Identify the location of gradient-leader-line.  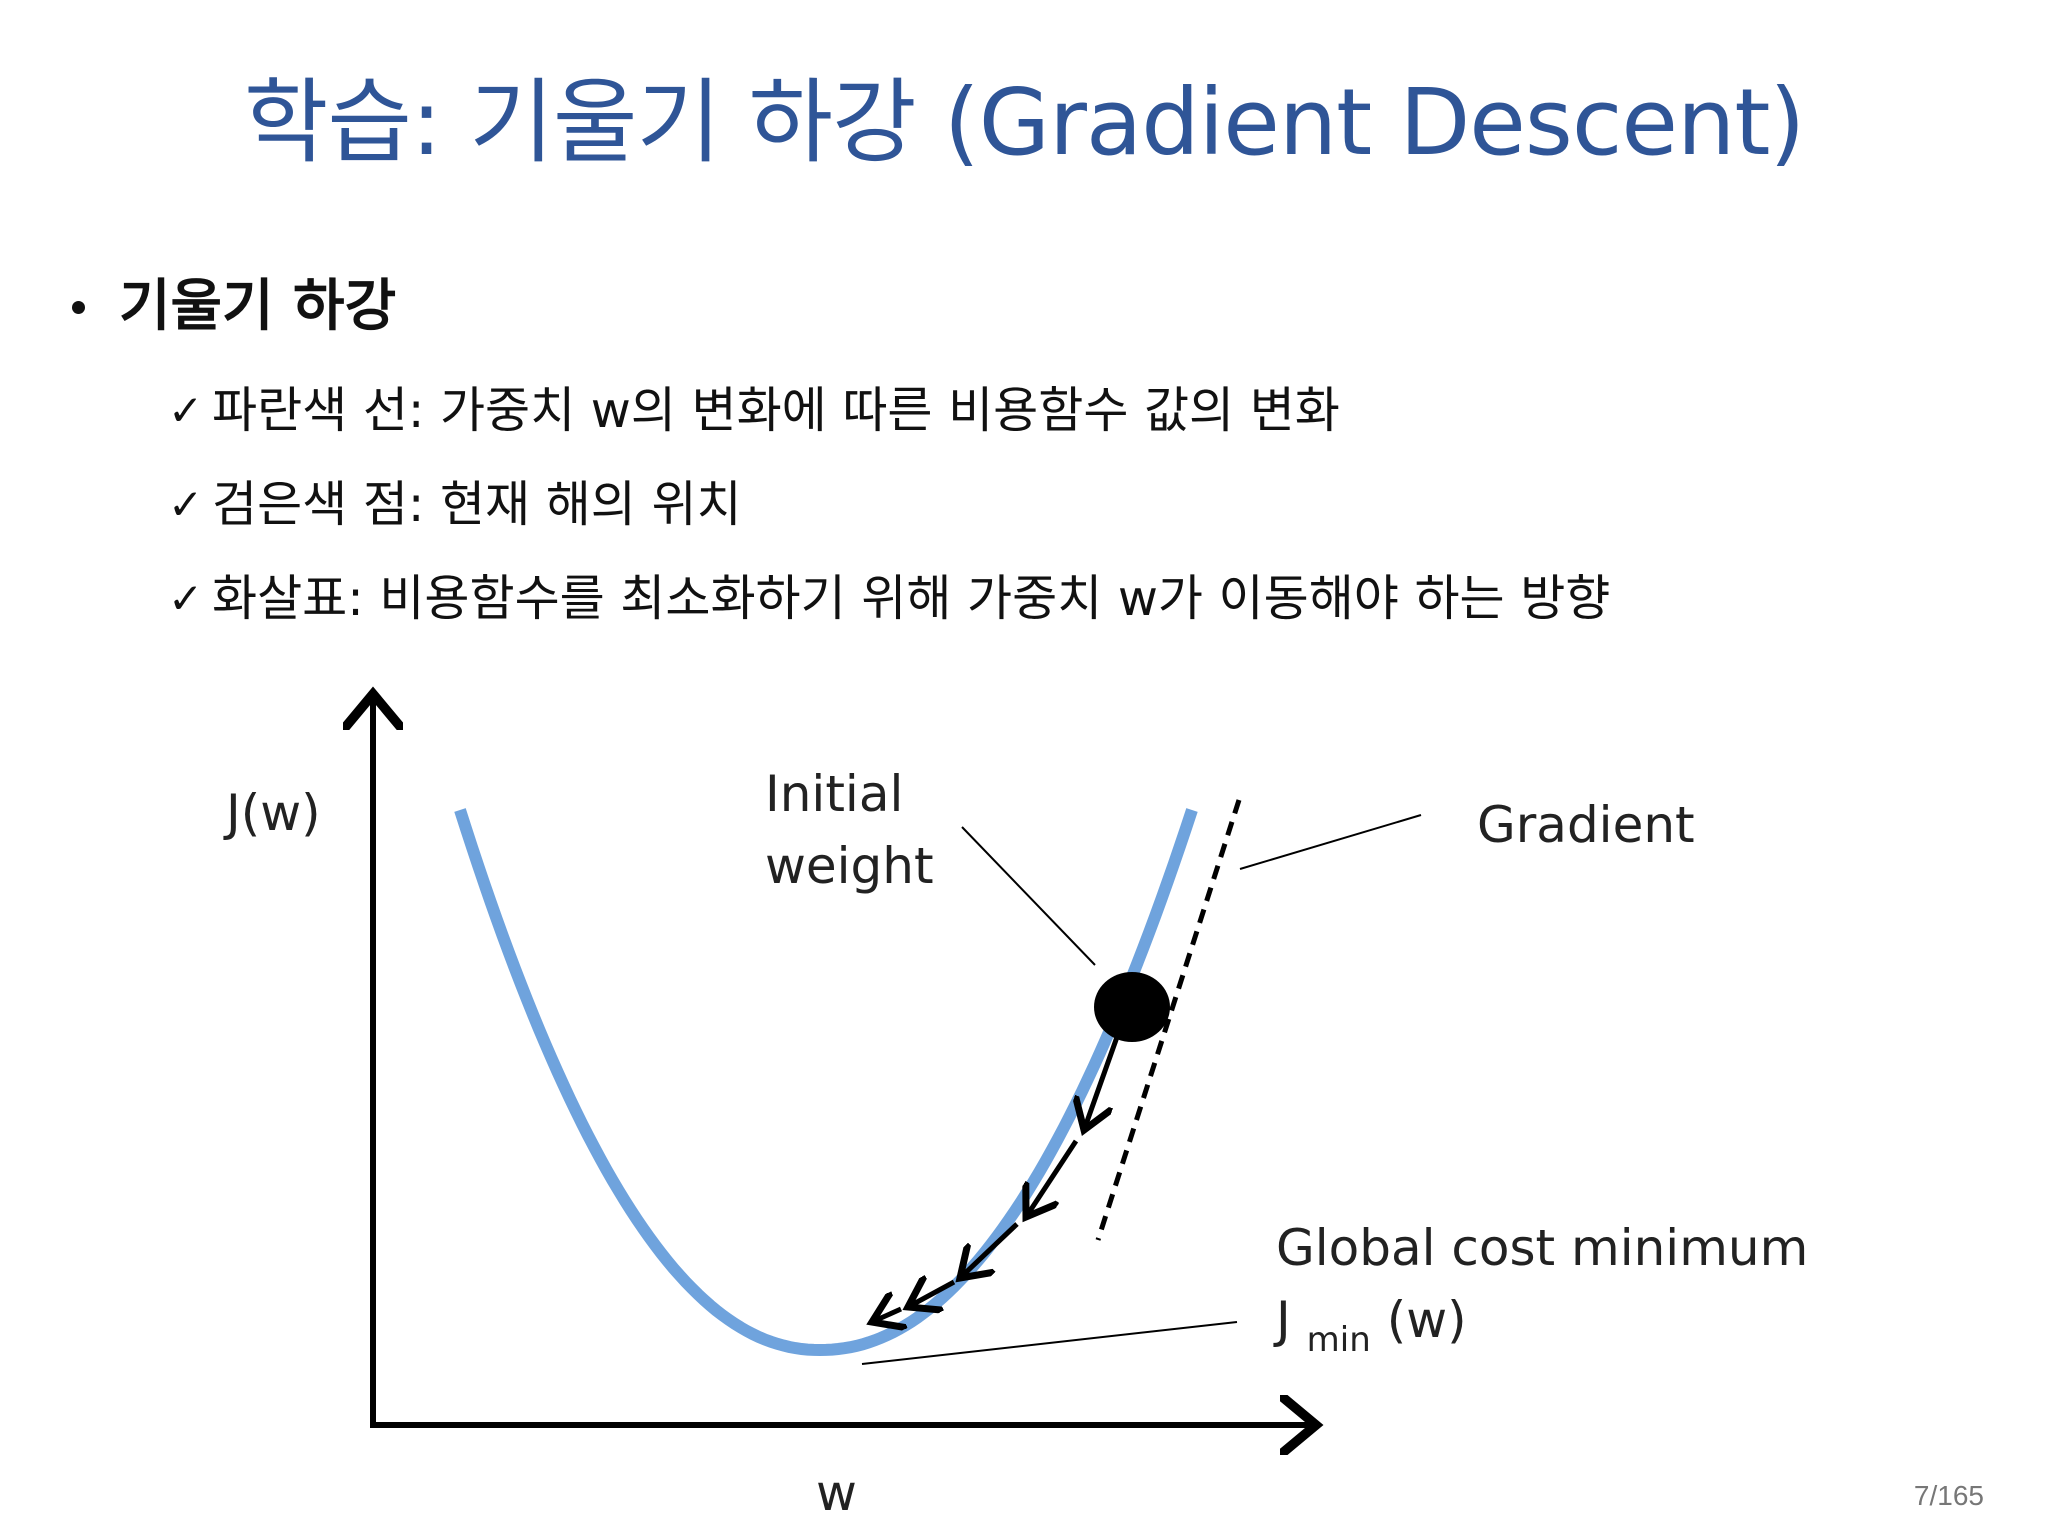
(1330, 842).